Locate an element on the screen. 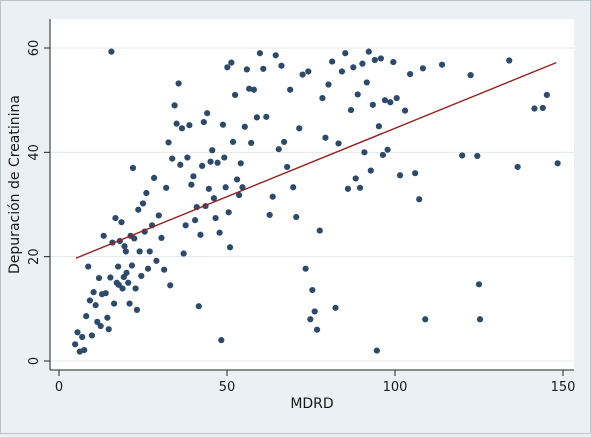  x-tick-label-50: 50 is located at coordinates (227, 387).